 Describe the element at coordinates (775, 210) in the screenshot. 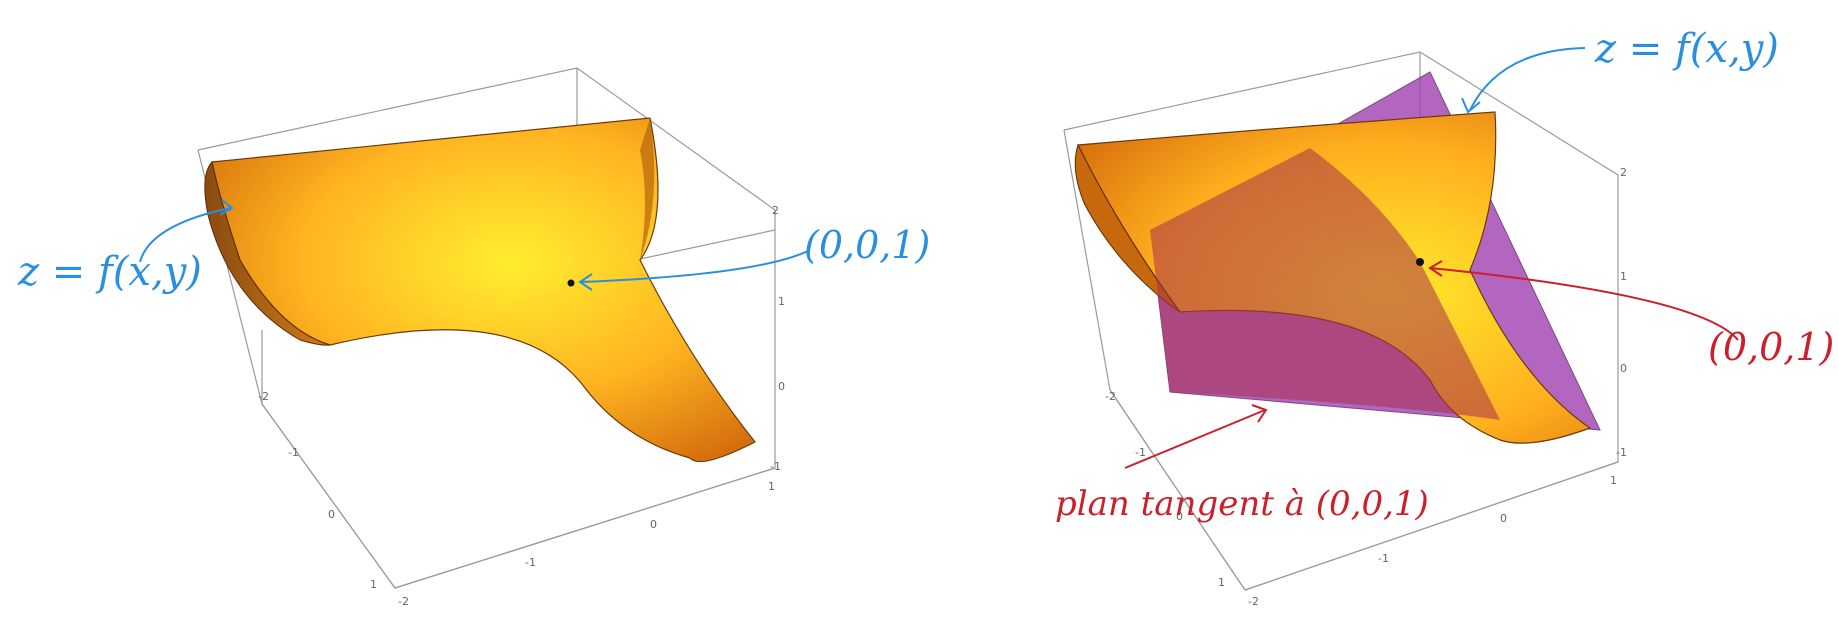

I see `left-z-tick-2: 2` at that location.